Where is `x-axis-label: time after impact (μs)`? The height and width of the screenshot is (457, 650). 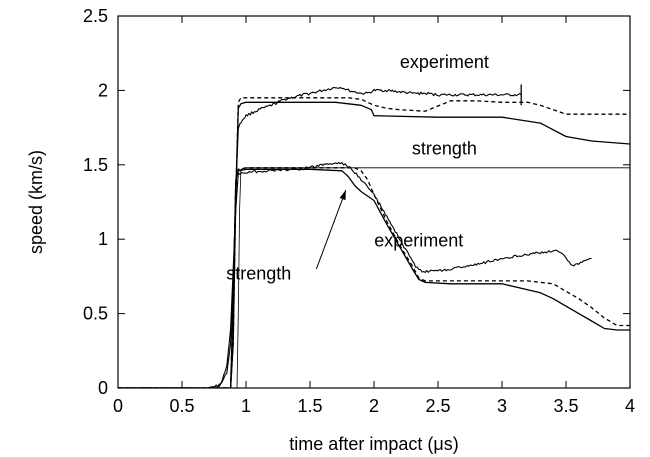
x-axis-label: time after impact (μs) is located at coordinates (373, 444).